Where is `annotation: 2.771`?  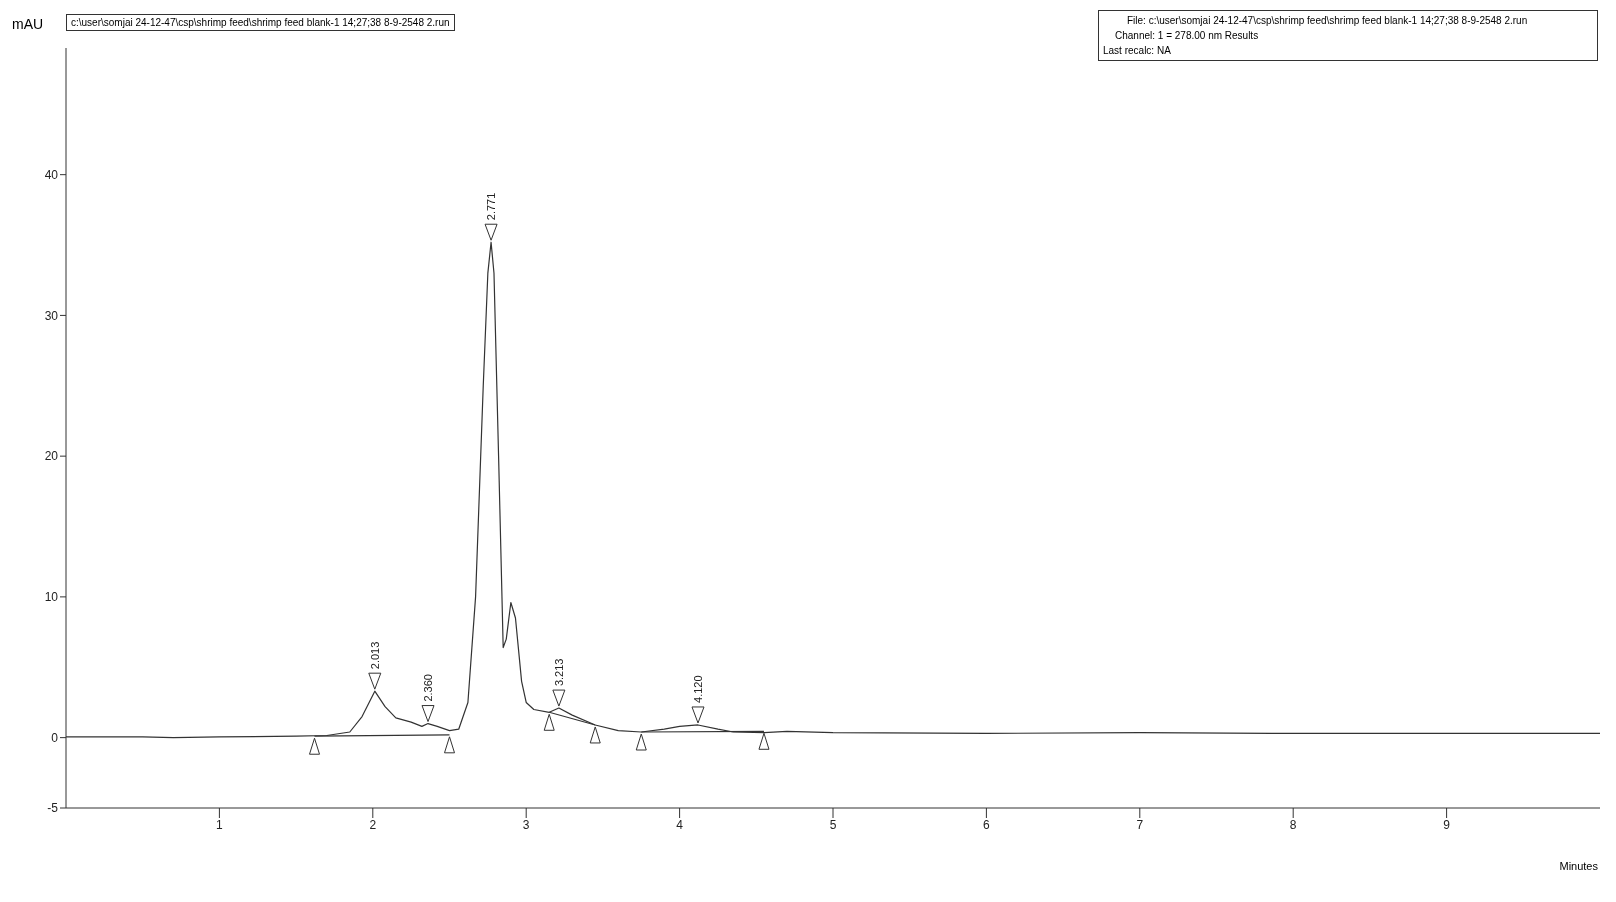 annotation: 2.771 is located at coordinates (491, 206).